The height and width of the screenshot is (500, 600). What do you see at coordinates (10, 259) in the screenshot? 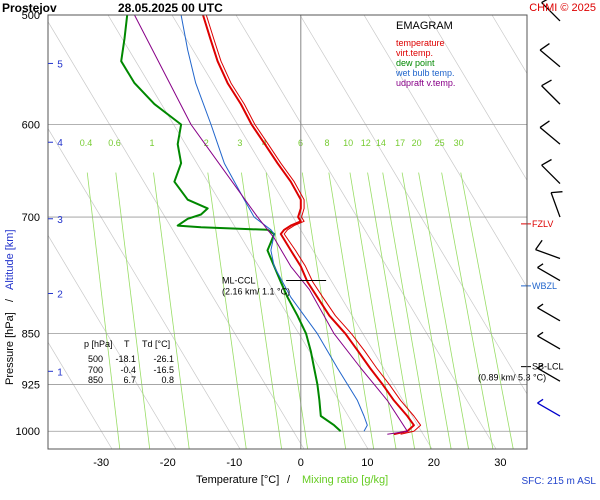
I see `ylabel-altitude: Altitude [km]` at bounding box center [10, 259].